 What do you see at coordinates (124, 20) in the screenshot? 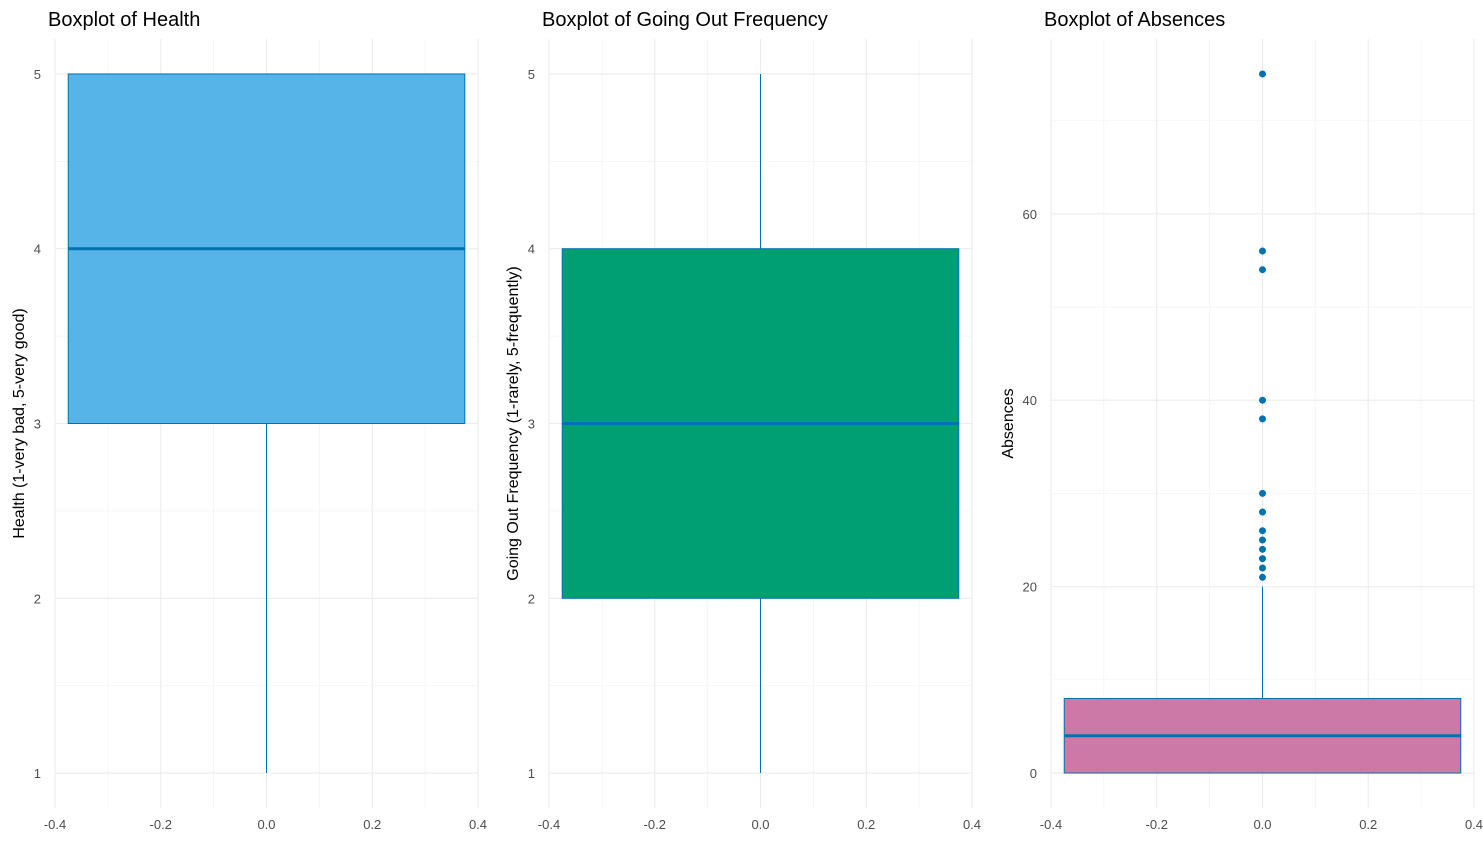
I see `chart-title: Boxplot of Health` at bounding box center [124, 20].